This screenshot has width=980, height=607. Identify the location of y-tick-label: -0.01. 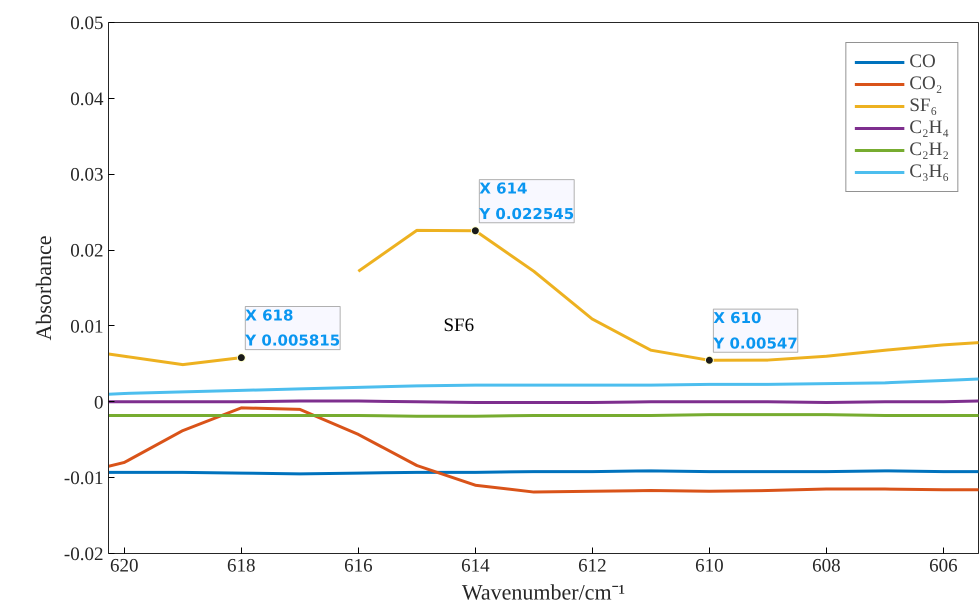
(84, 479).